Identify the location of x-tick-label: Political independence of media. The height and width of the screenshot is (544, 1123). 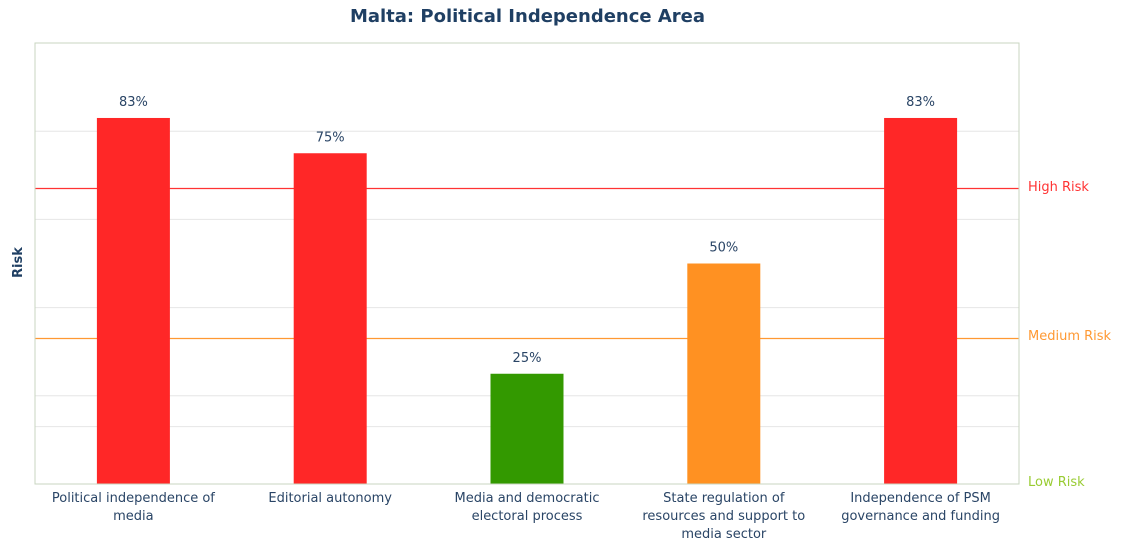
(133, 507).